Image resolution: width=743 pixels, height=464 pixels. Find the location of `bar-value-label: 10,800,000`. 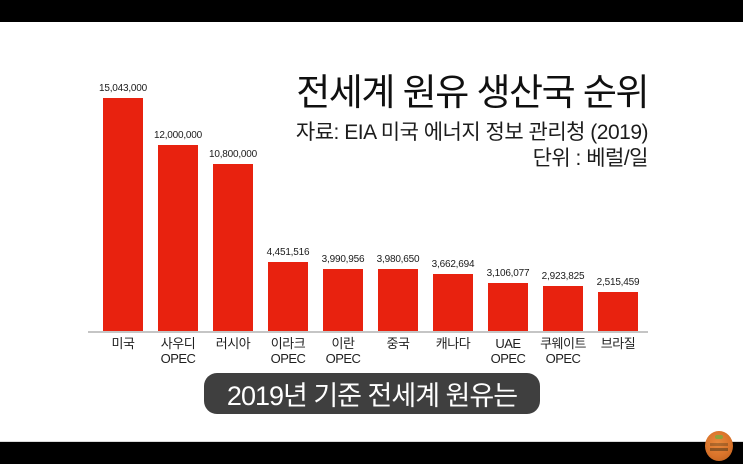

bar-value-label: 10,800,000 is located at coordinates (233, 154).